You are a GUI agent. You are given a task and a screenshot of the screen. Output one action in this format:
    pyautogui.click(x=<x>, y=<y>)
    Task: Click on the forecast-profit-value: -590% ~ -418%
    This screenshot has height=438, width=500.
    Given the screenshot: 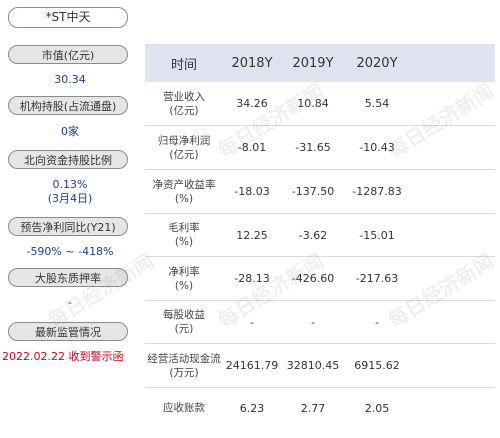 What is the action you would take?
    pyautogui.click(x=70, y=251)
    